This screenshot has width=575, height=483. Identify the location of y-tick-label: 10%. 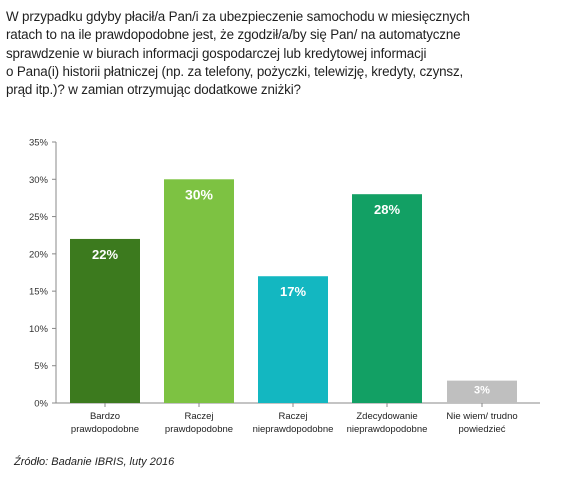
(39, 329).